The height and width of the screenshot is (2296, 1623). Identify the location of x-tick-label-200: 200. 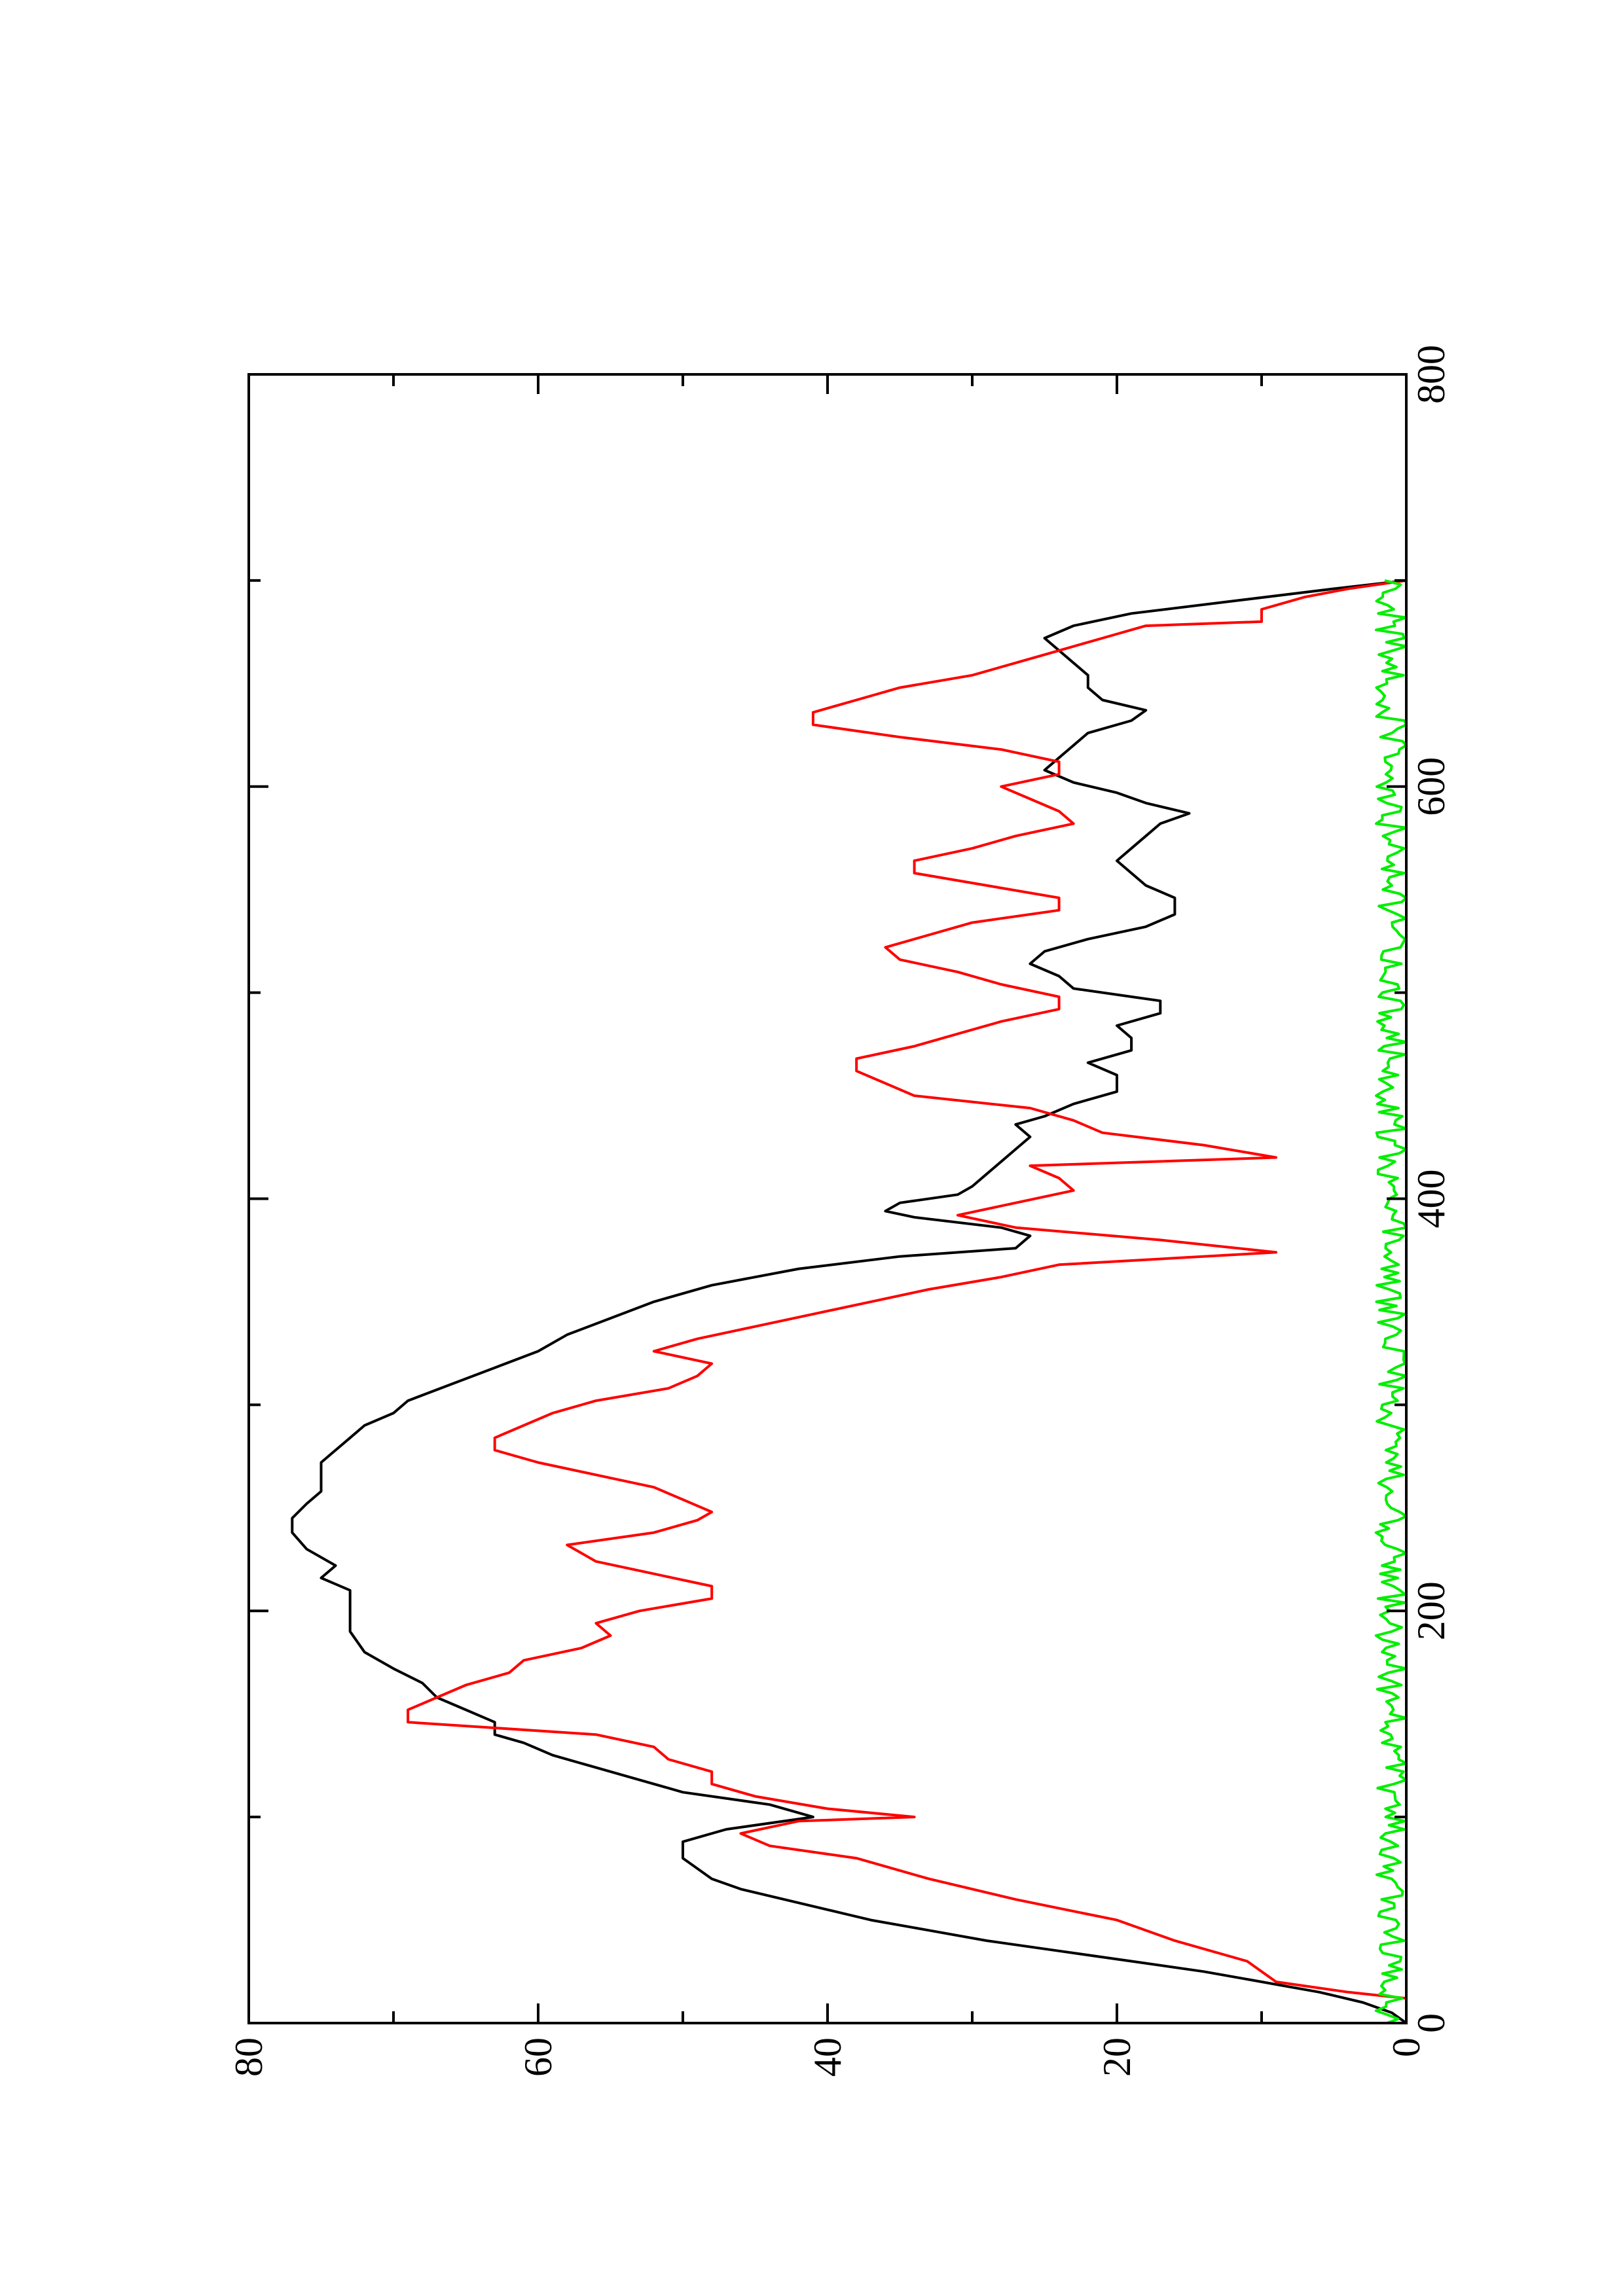
(1431, 1610).